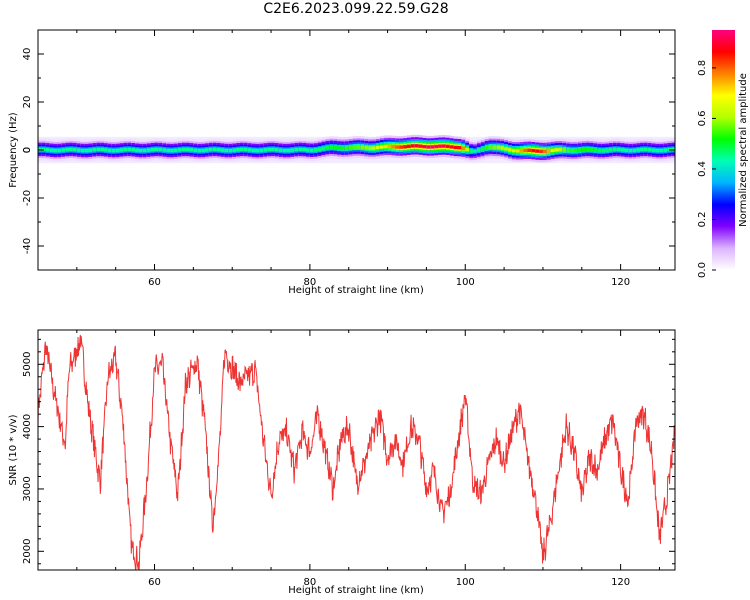 This screenshot has height=600, width=750. What do you see at coordinates (356, 9) in the screenshot?
I see `chart-title: C2E6.2023.099.22.59.G28` at bounding box center [356, 9].